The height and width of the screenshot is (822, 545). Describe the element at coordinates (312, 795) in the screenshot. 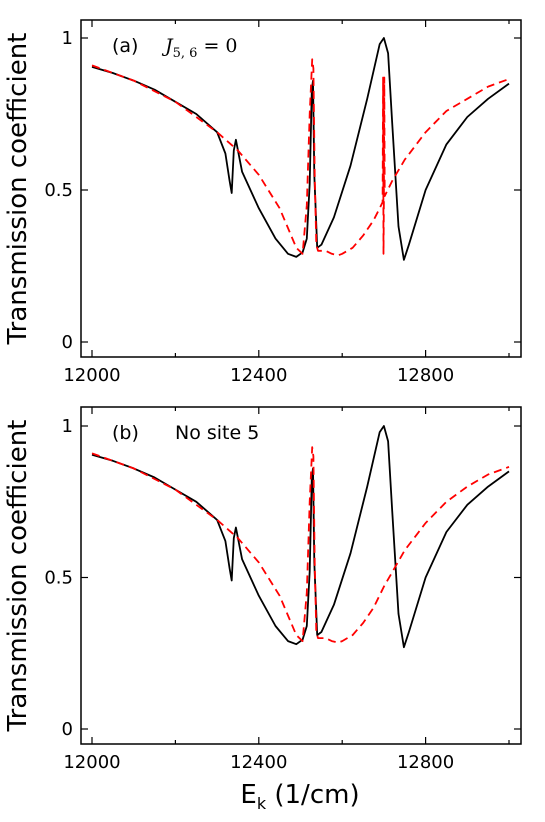

I see `x-axis-label-unit: (1/cm)` at that location.